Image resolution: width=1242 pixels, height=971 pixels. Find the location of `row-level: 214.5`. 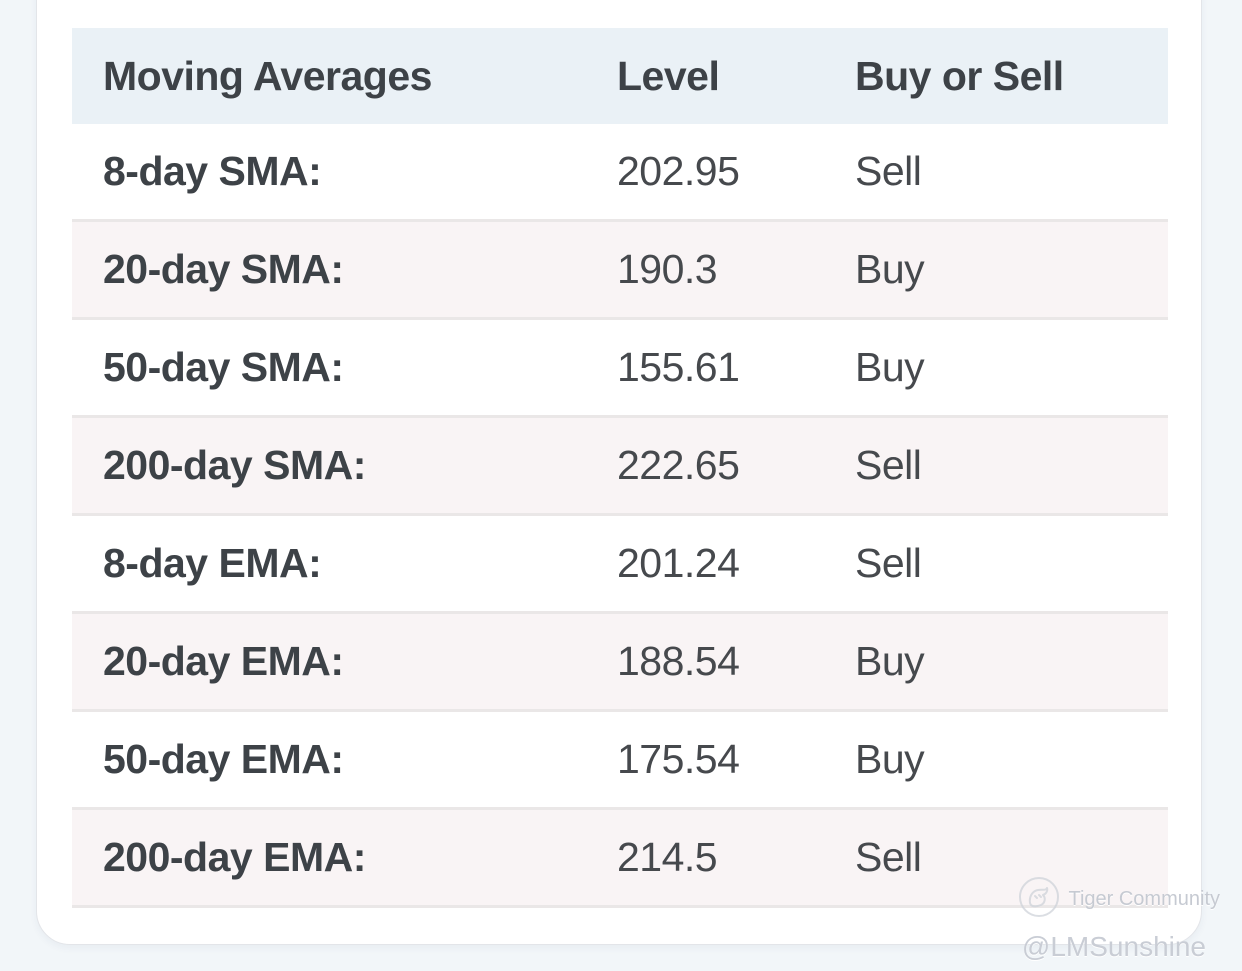

row-level: 214.5 is located at coordinates (667, 857).